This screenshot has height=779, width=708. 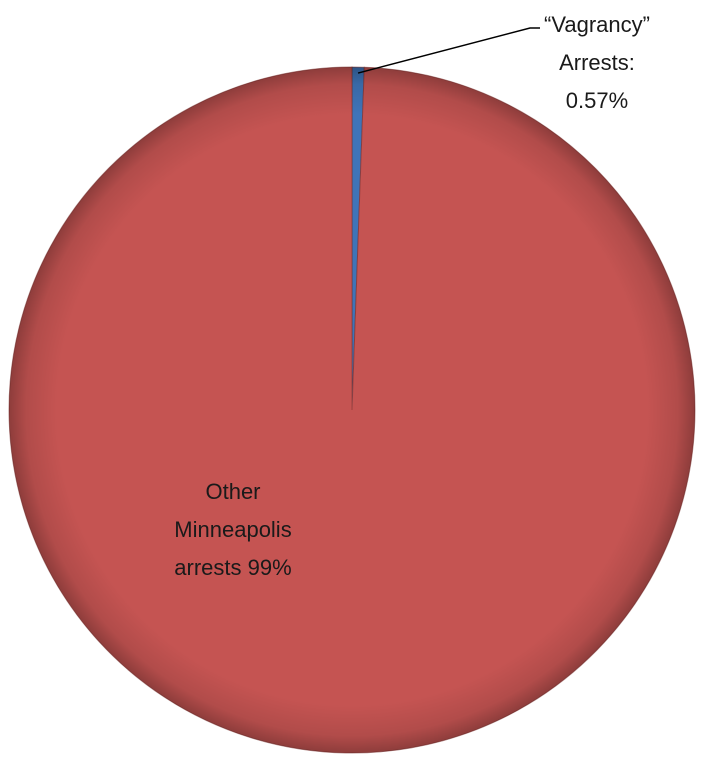 I want to click on slice-label-line: Minneapolis, so click(x=232, y=529).